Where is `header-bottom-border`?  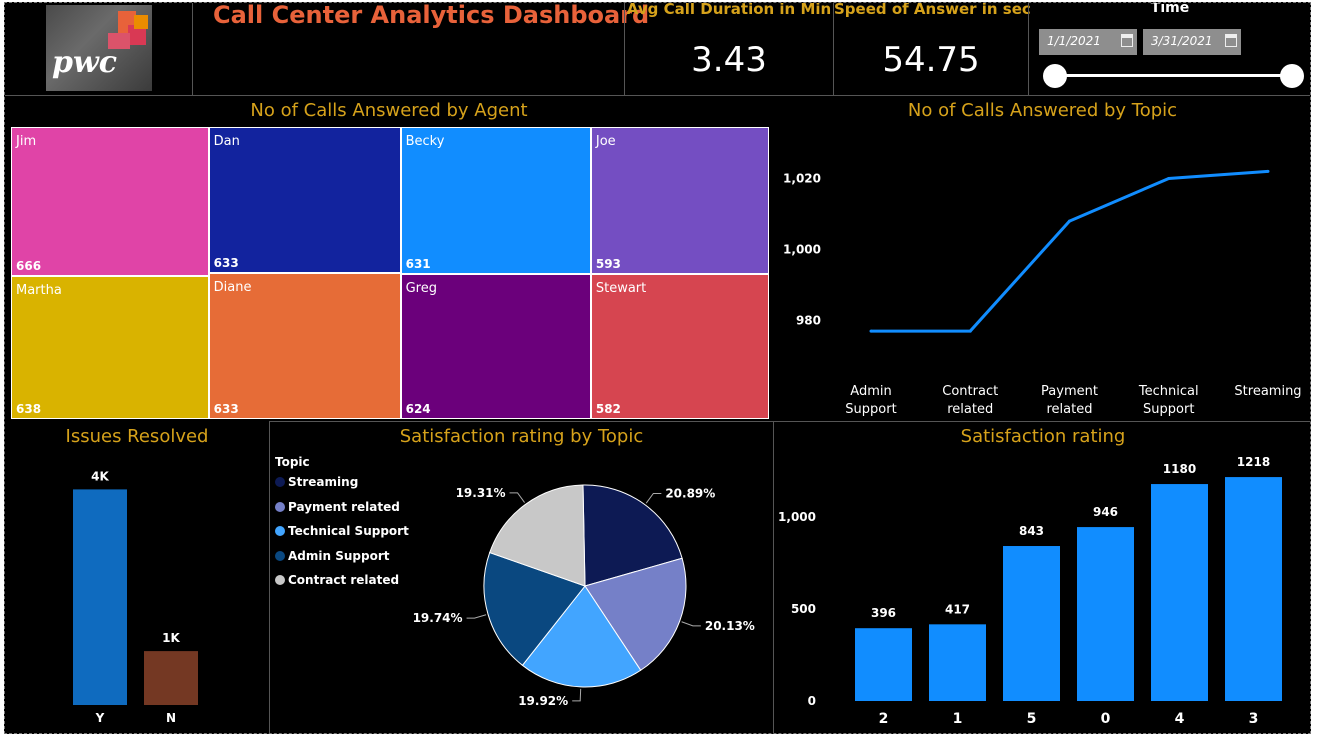 header-bottom-border is located at coordinates (657, 95).